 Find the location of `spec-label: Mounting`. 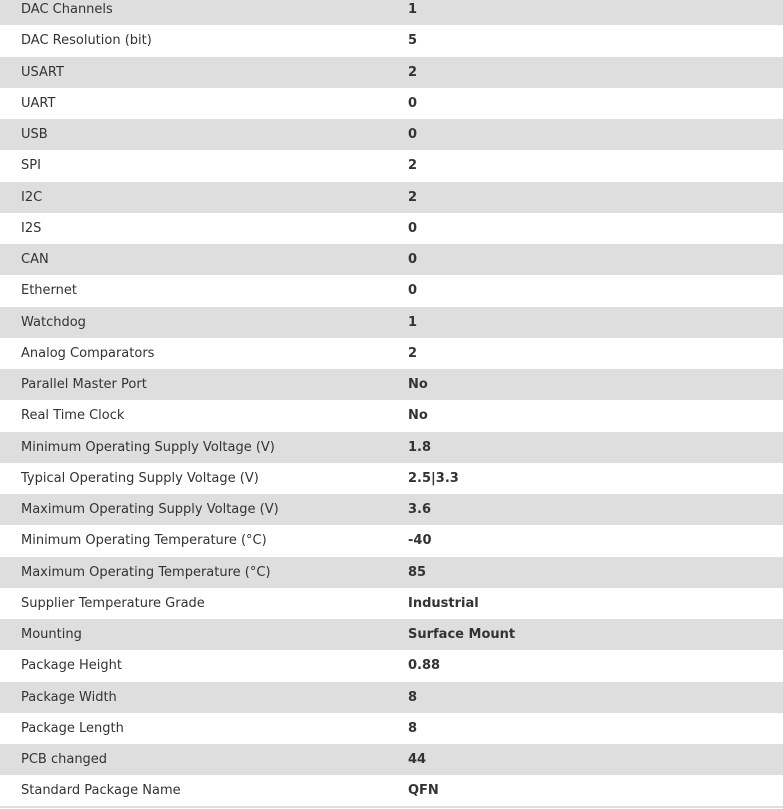

spec-label: Mounting is located at coordinates (51, 635).